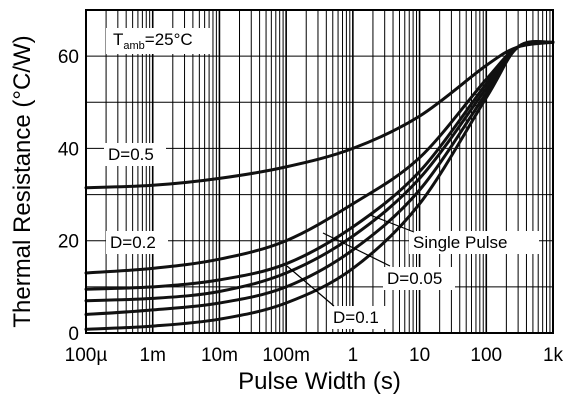 This screenshot has width=564, height=395. What do you see at coordinates (353, 355) in the screenshot?
I see `x-tick-label: 1` at bounding box center [353, 355].